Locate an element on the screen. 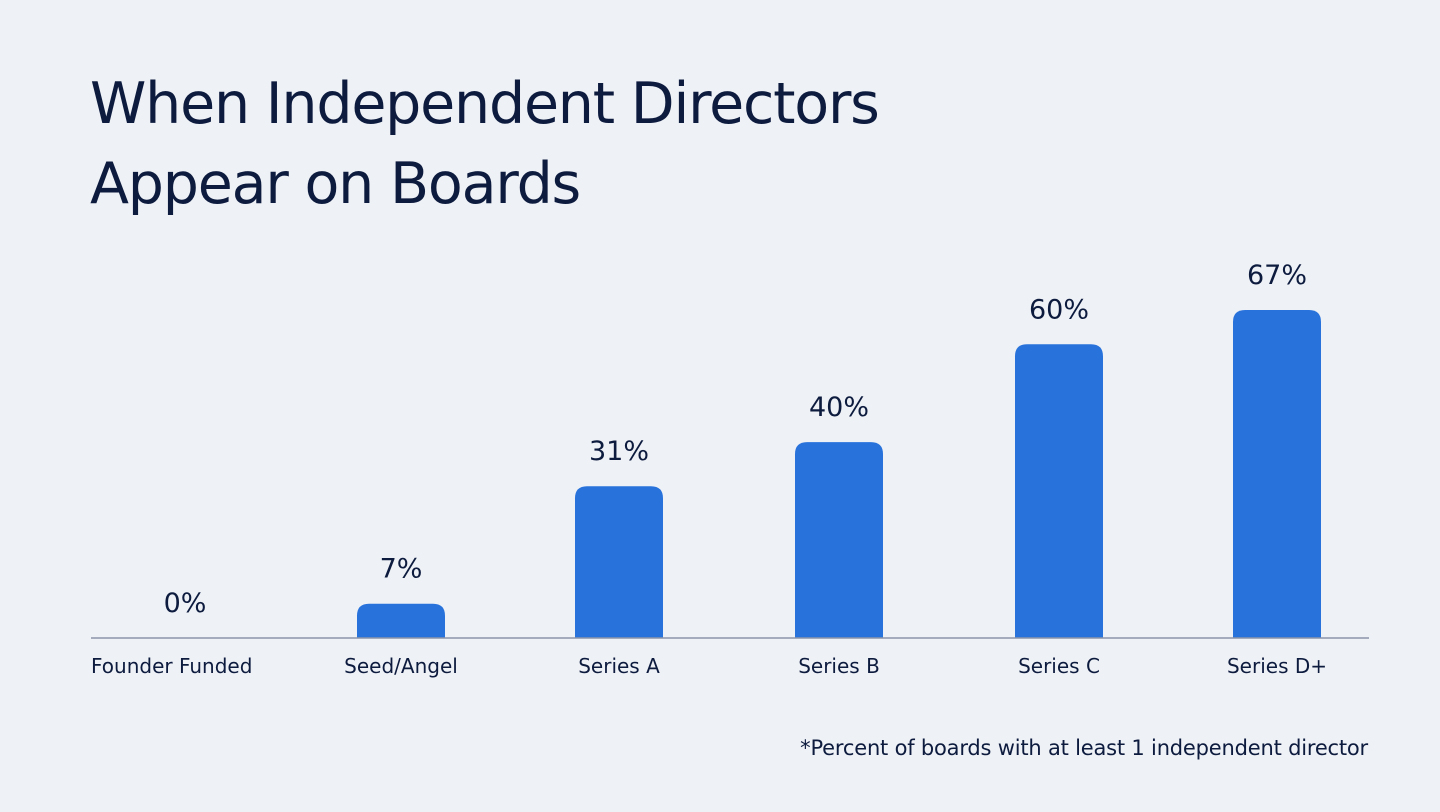  bar-series-b is located at coordinates (839, 540).